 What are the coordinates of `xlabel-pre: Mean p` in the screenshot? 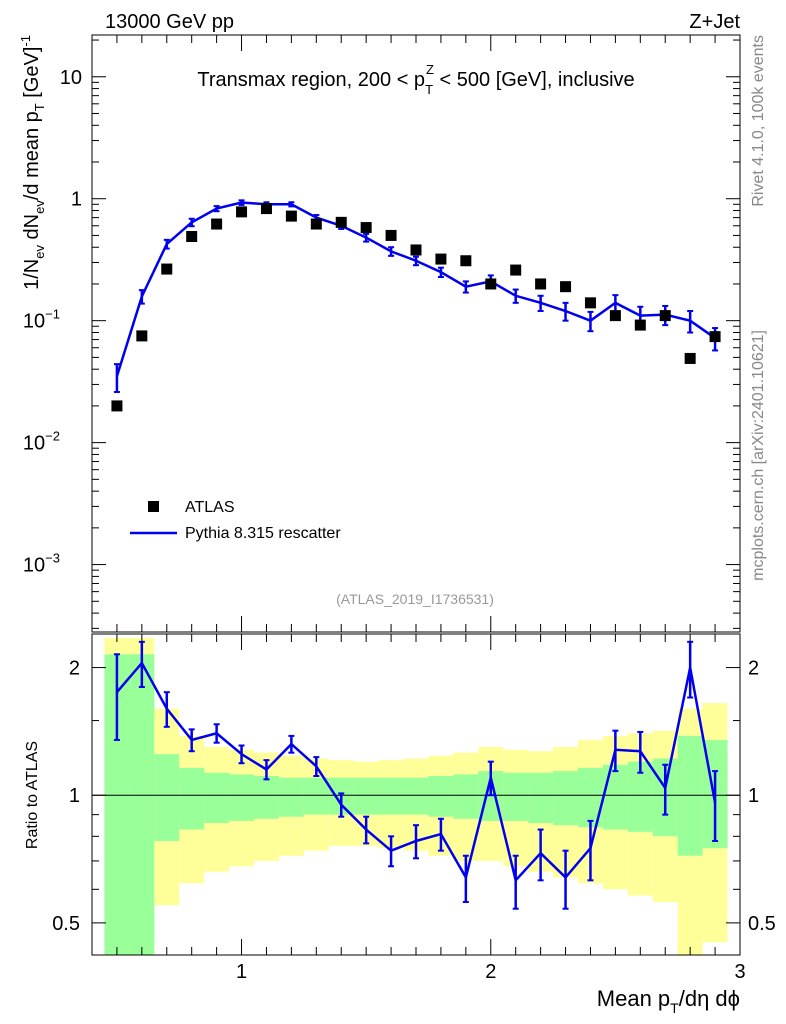 It's located at (633, 998).